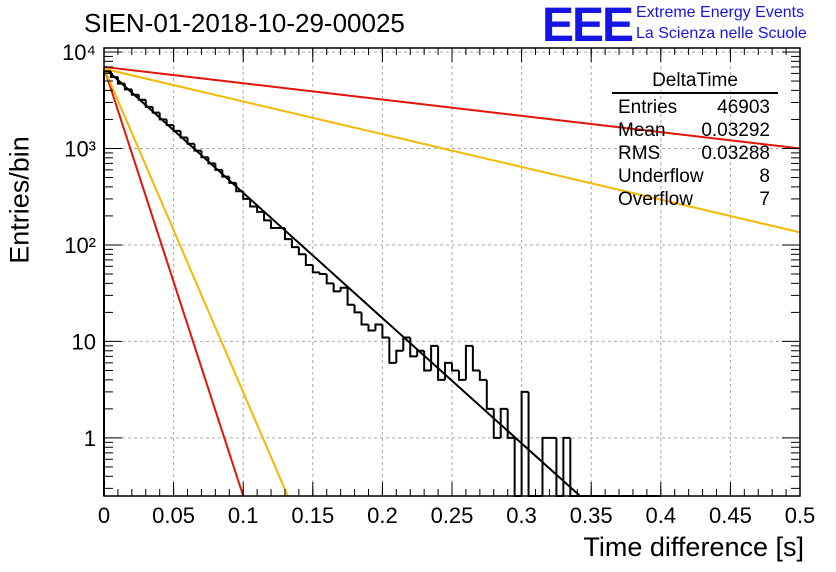 The width and height of the screenshot is (836, 572). Describe the element at coordinates (452, 107) in the screenshot. I see `curve-red-slow` at that location.